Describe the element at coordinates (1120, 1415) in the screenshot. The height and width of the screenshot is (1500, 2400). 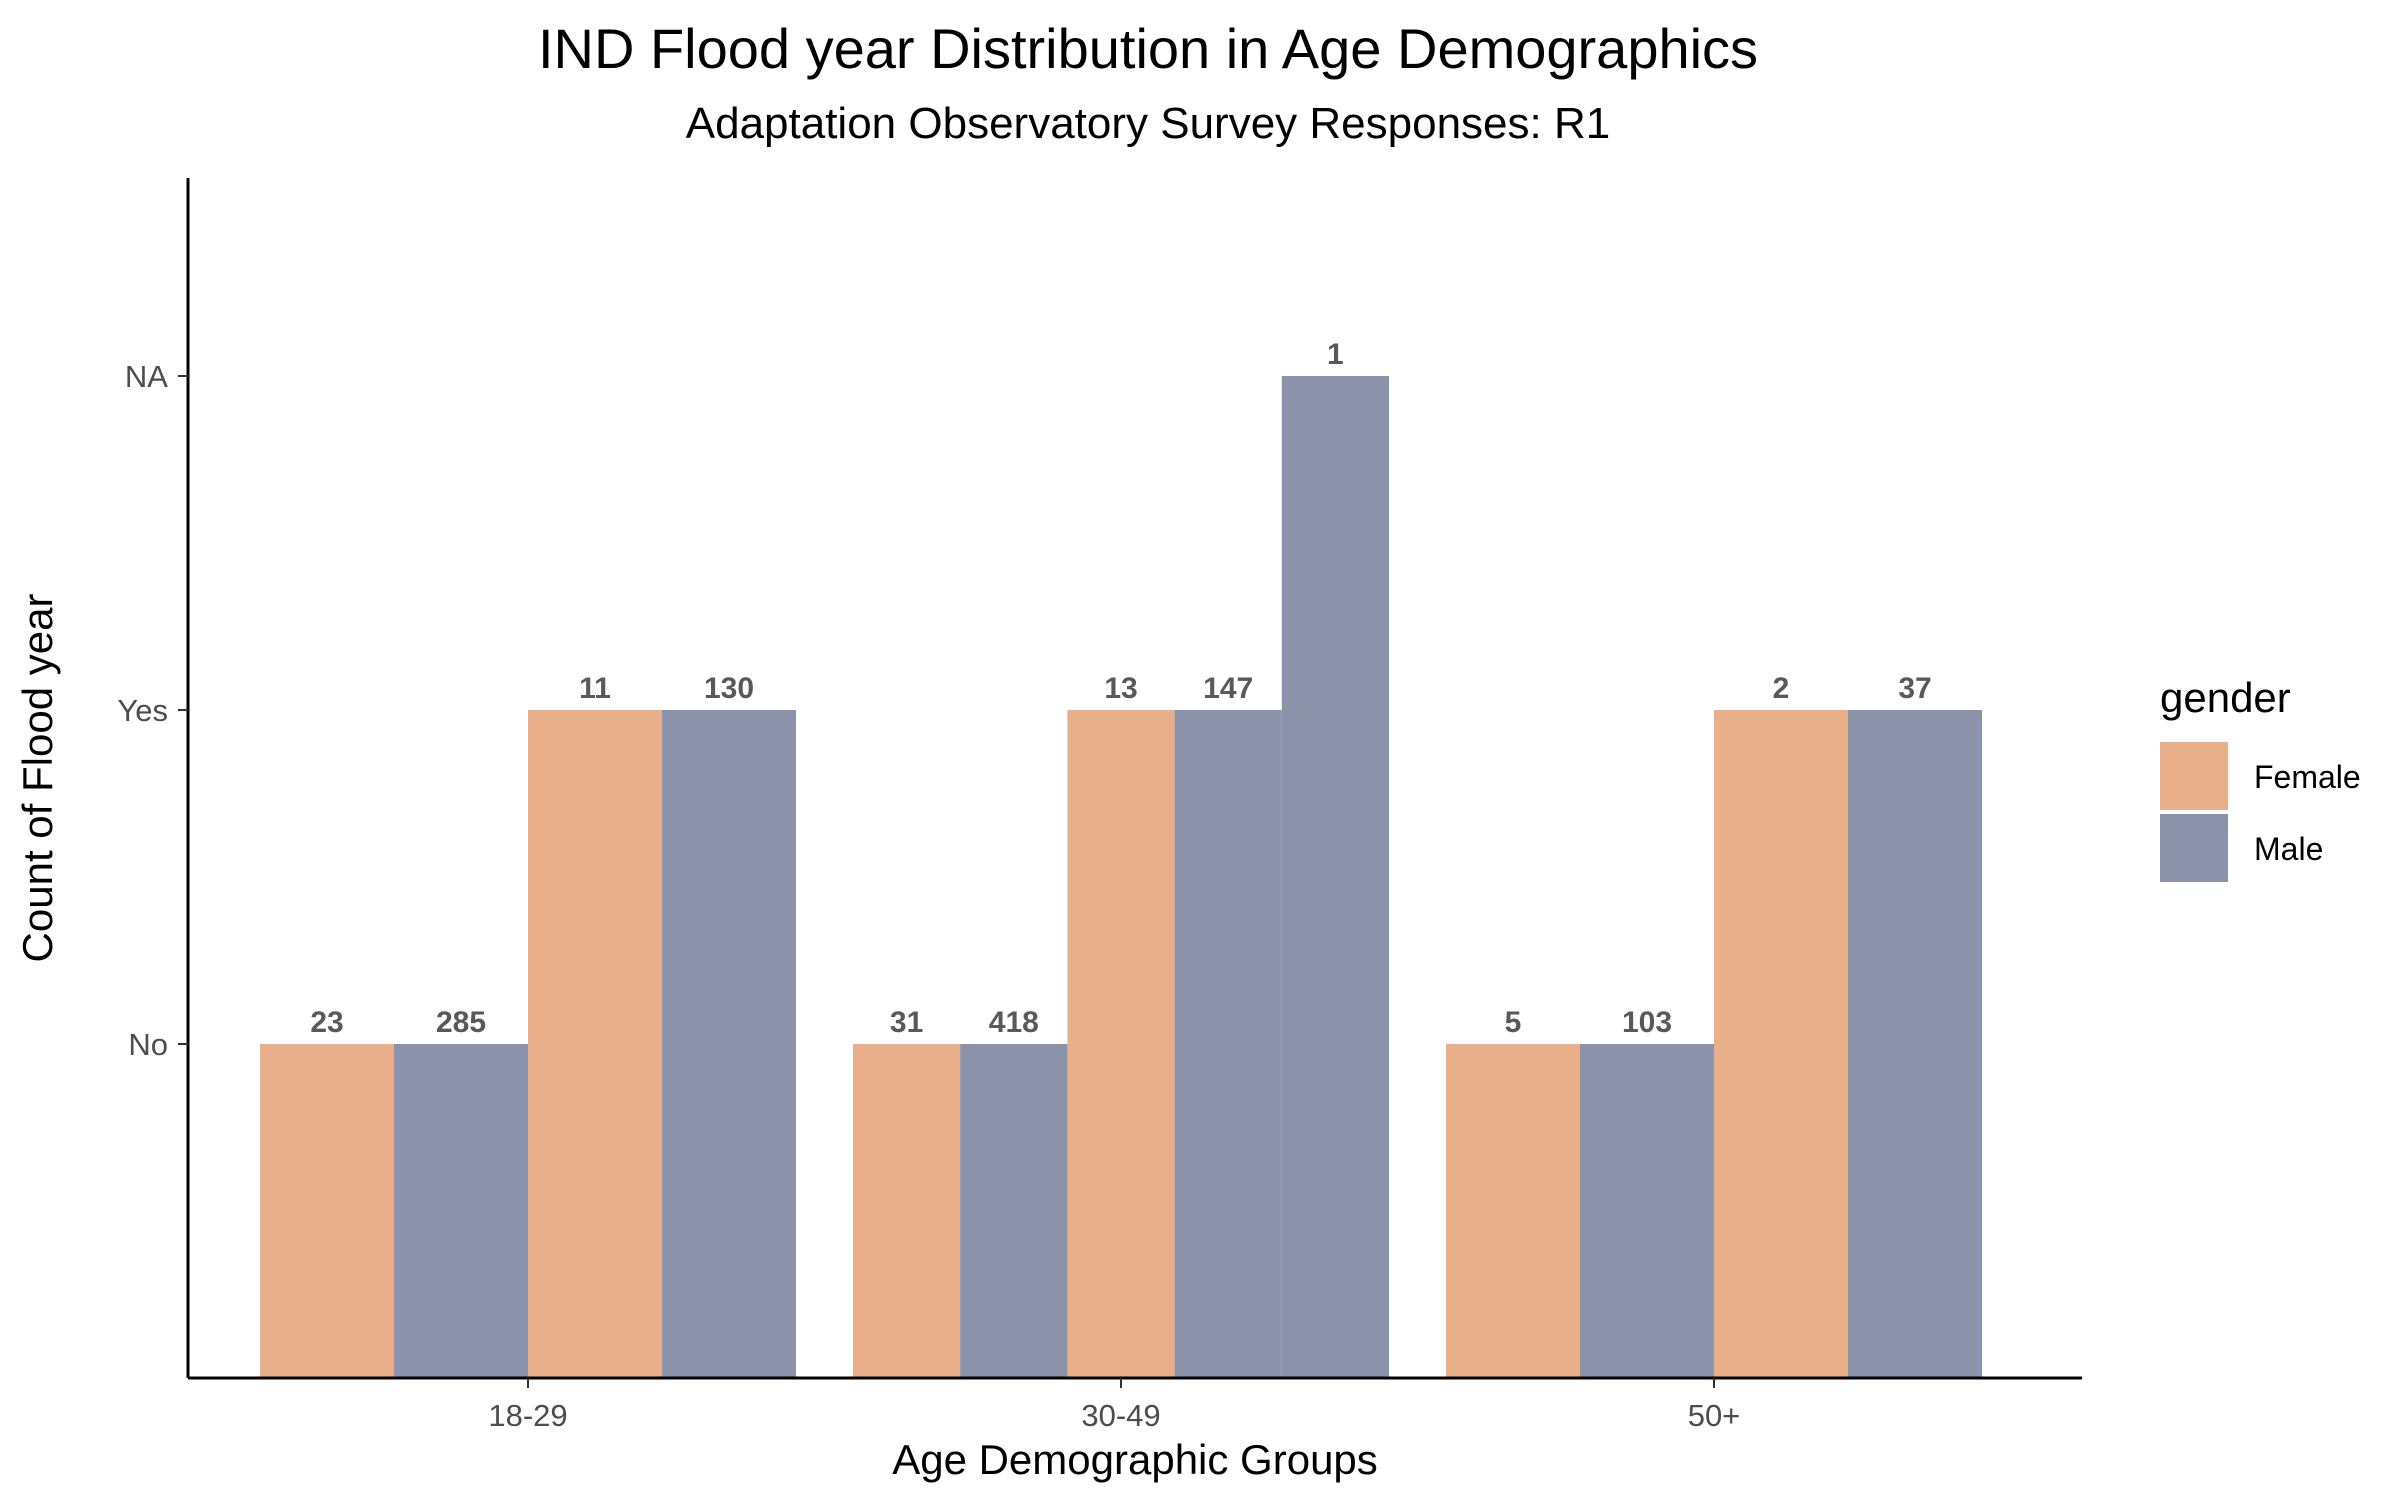
I see `x-tick-label: 30-49` at that location.